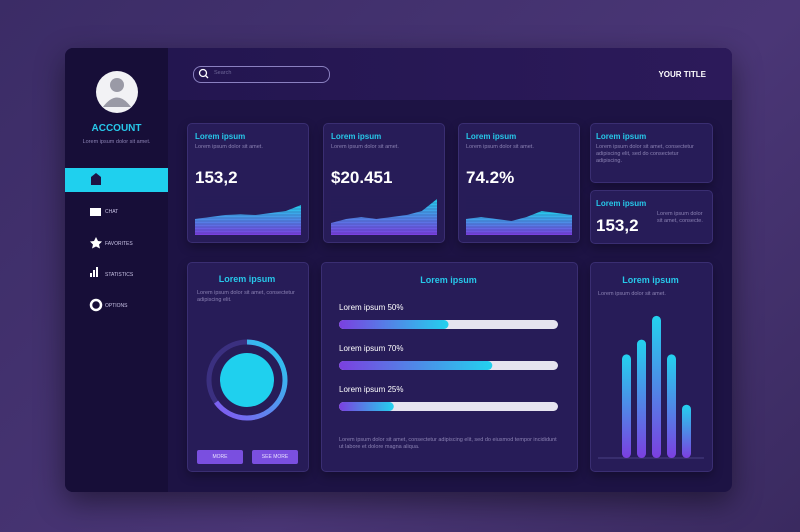 The height and width of the screenshot is (532, 800). Describe the element at coordinates (490, 177) in the screenshot. I see `card-value: 74.2%` at that location.